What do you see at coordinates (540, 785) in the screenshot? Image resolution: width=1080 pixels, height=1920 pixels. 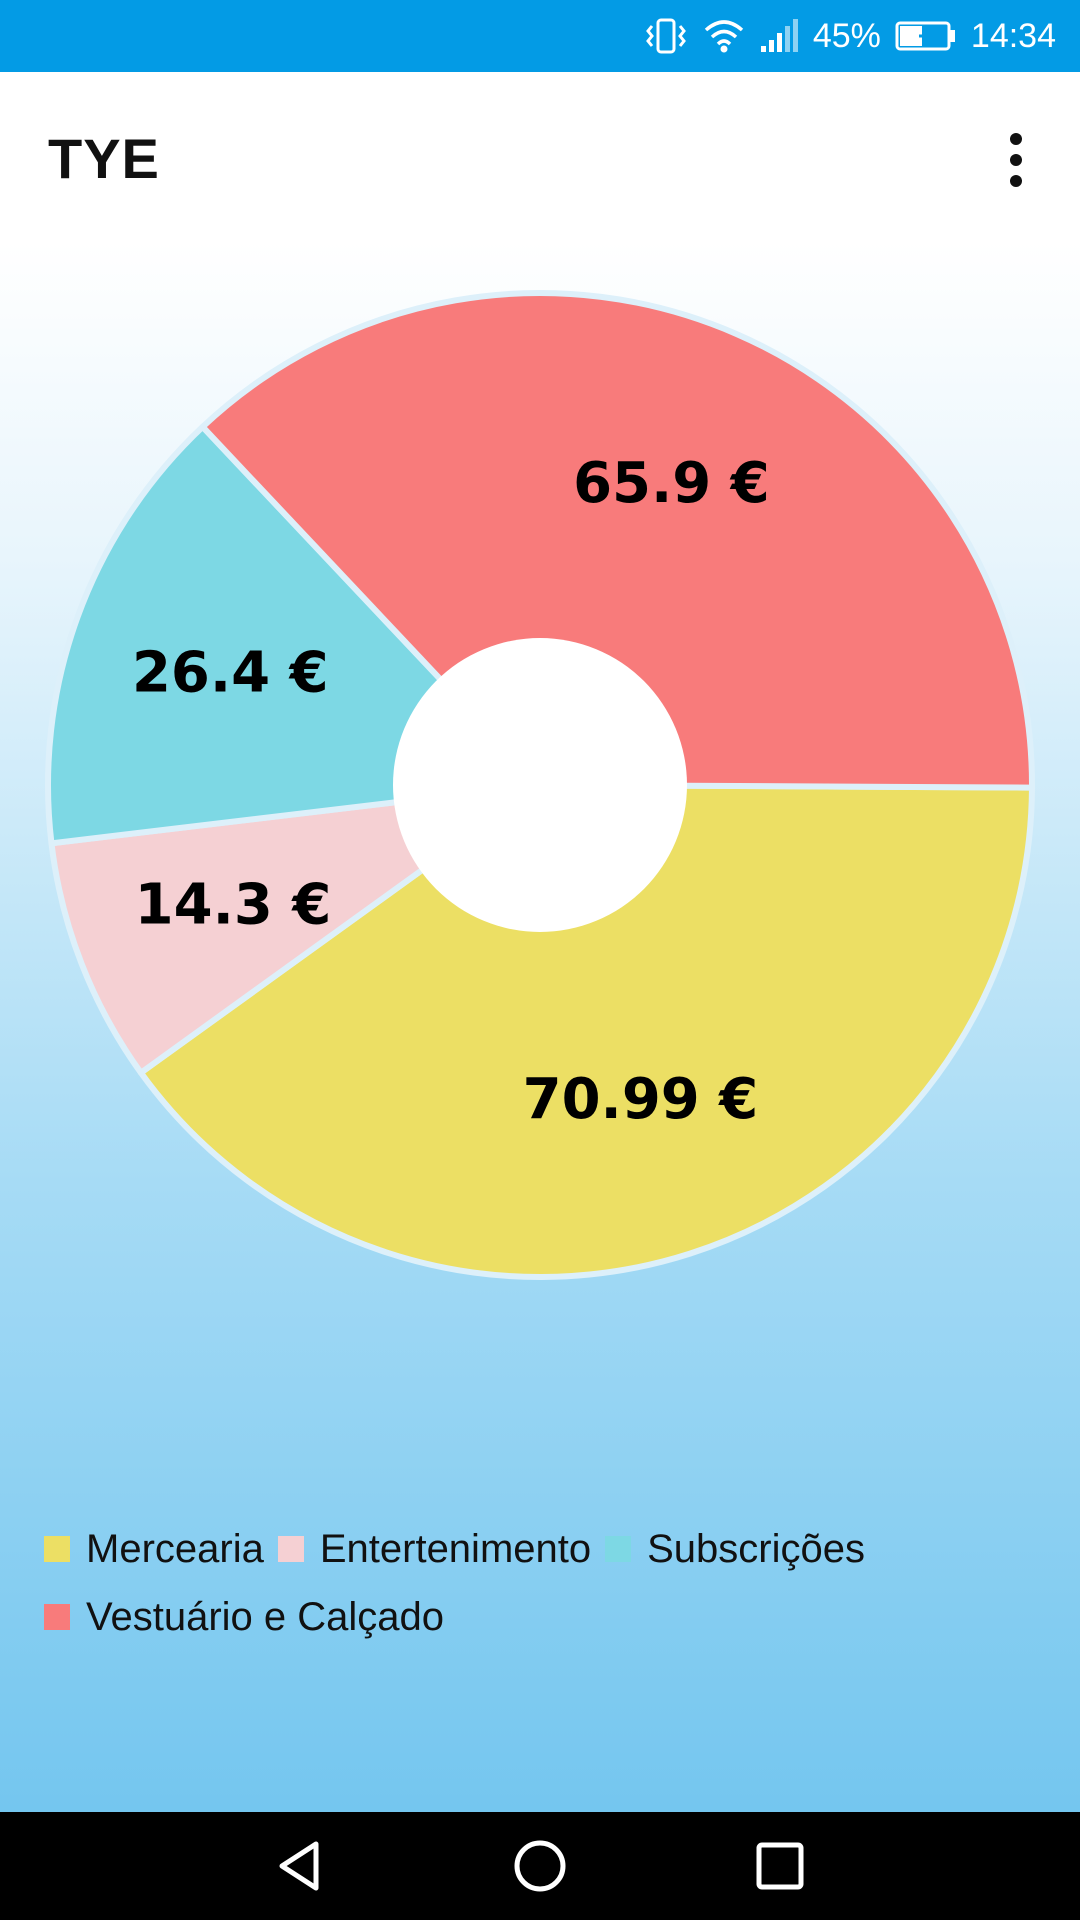 I see `donut-hole` at bounding box center [540, 785].